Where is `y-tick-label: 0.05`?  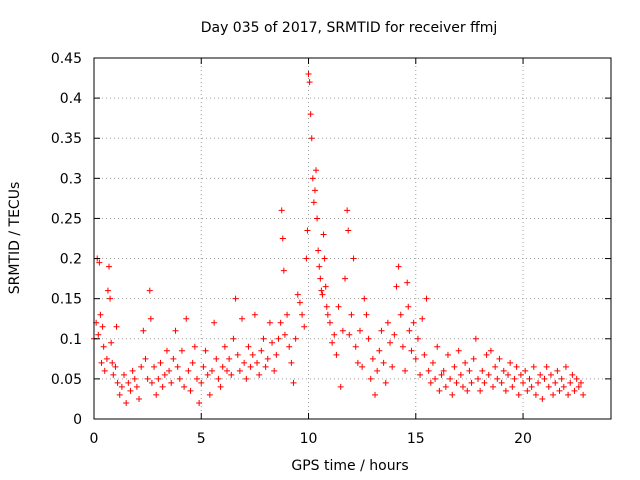
y-tick-label: 0.05 is located at coordinates (66, 380).